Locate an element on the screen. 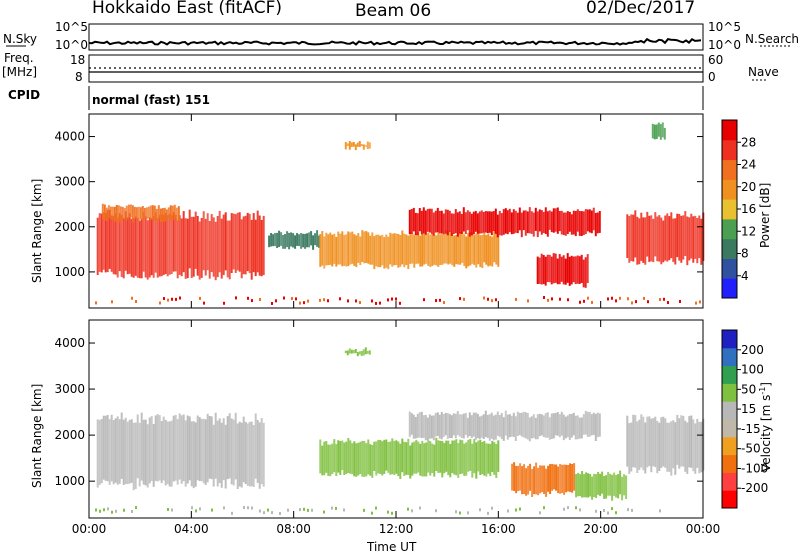 This screenshot has height=554, width=800. x-tick-label: 08:00 is located at coordinates (293, 529).